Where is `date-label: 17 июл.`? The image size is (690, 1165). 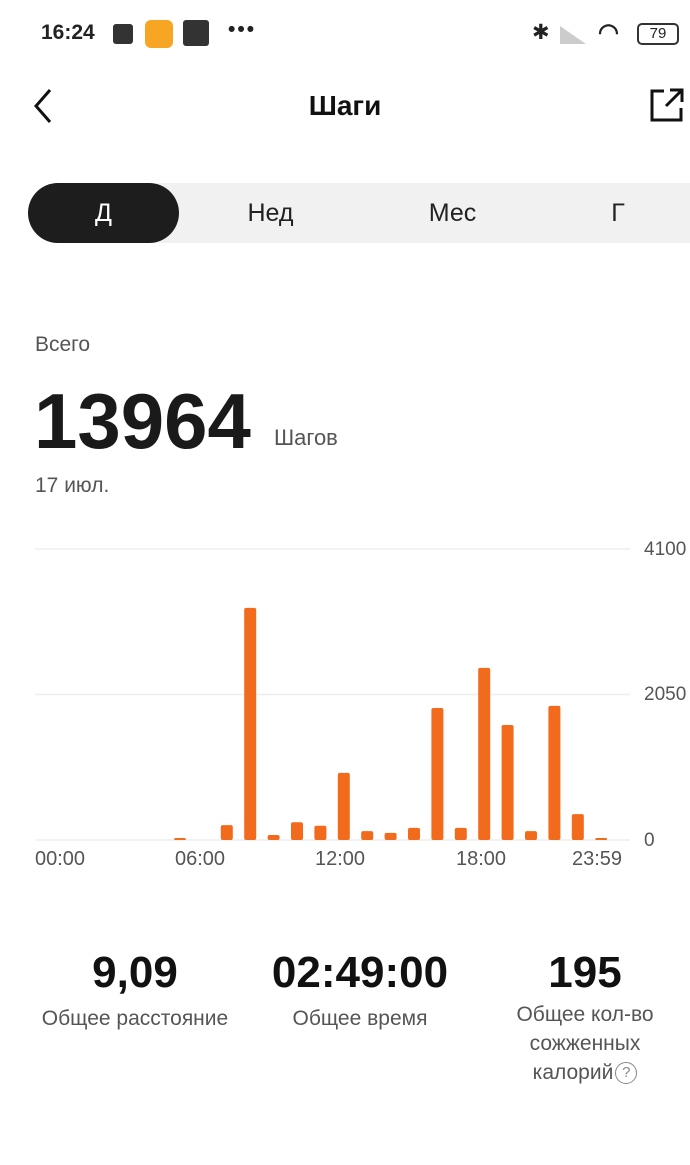 date-label: 17 июл. is located at coordinates (72, 485).